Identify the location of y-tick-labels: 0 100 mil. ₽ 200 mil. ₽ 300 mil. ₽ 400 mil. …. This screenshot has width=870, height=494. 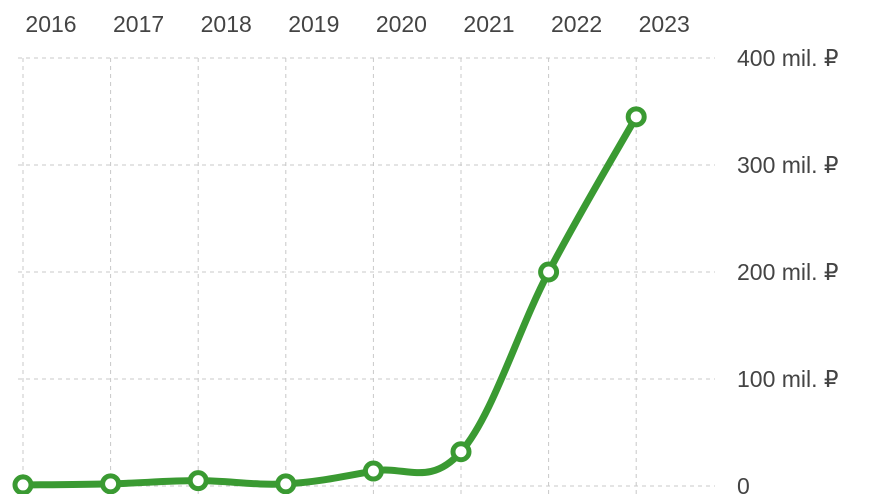
(788, 269).